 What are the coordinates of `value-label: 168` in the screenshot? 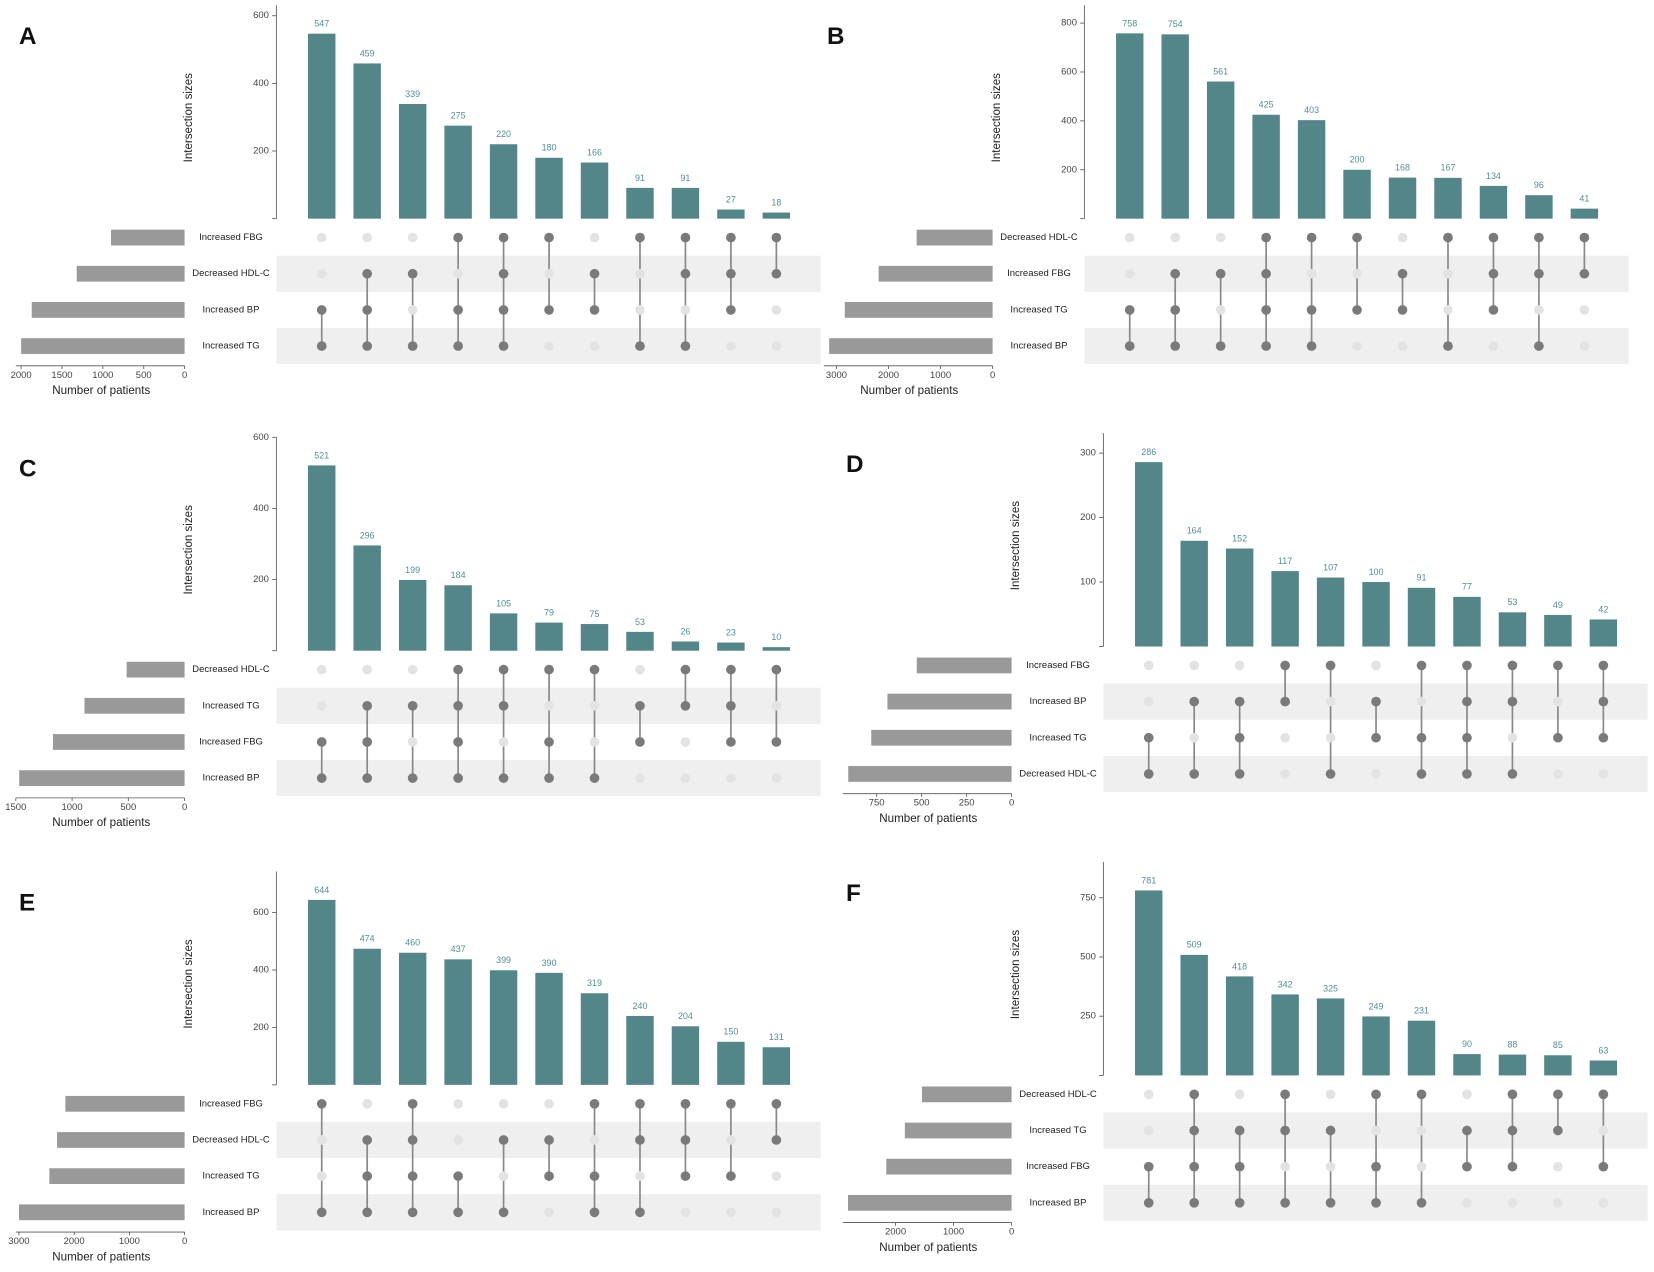 It's located at (1402, 167).